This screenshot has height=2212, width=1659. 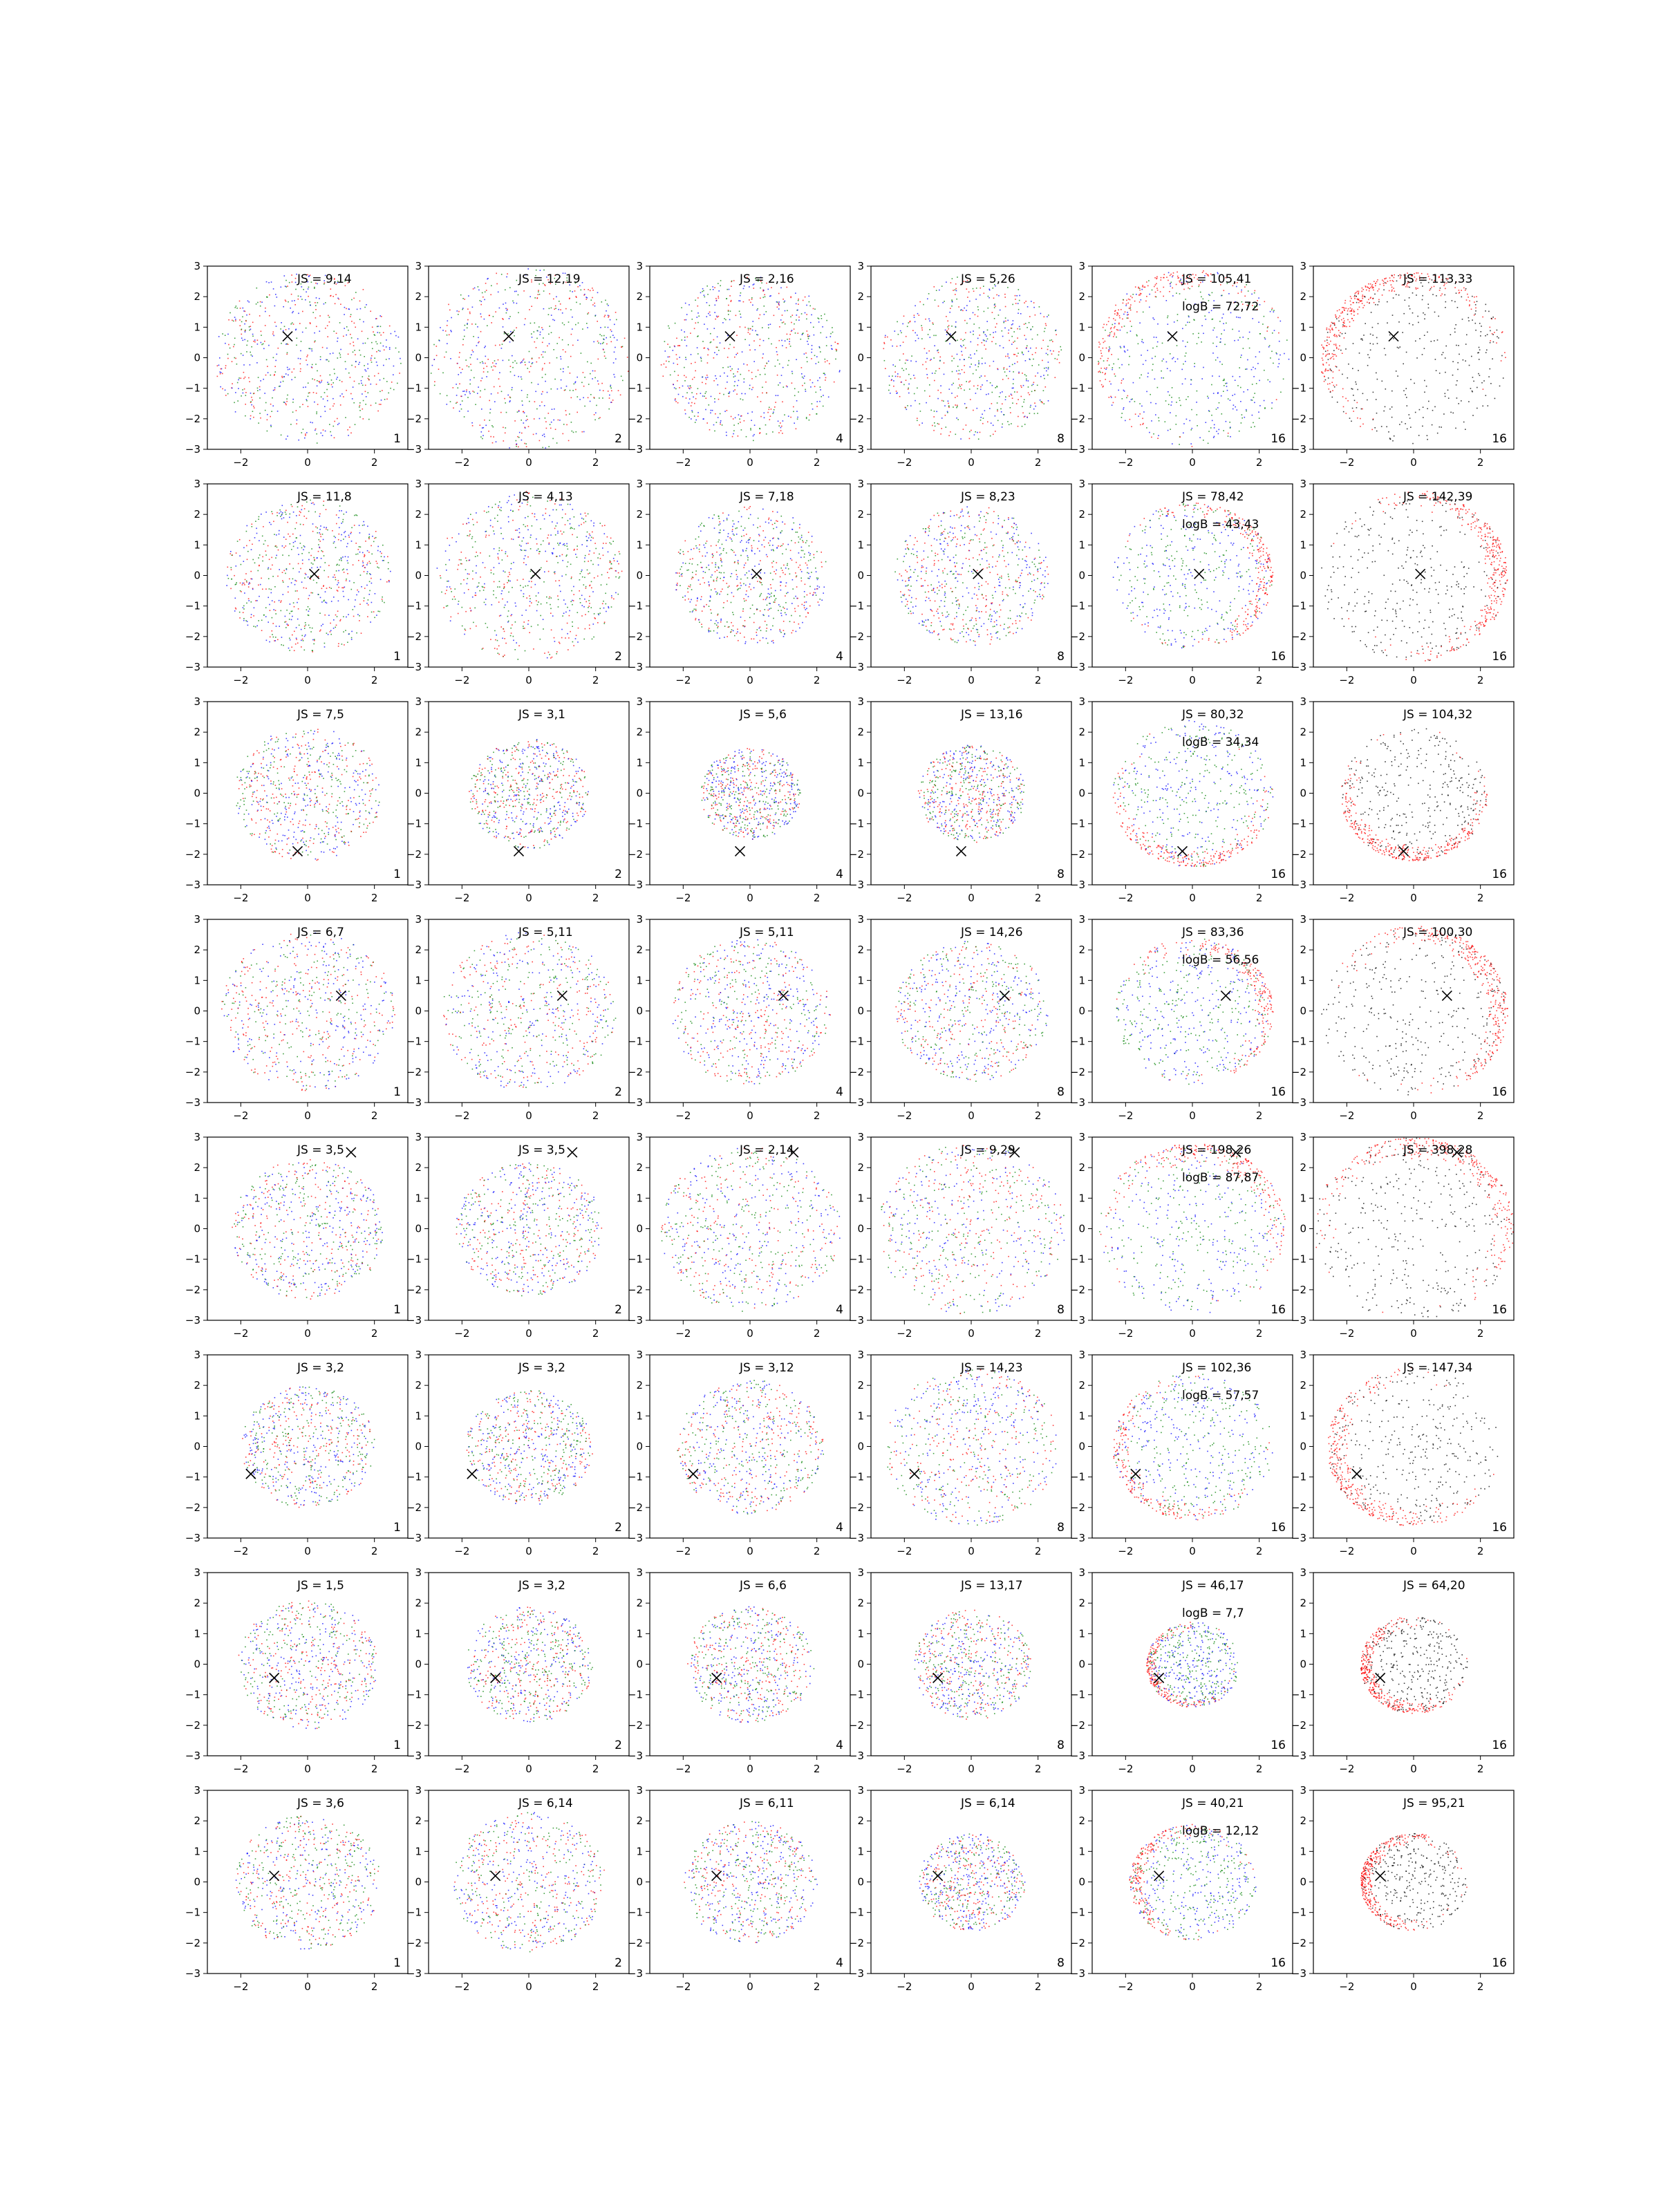 What do you see at coordinates (397, 657) in the screenshot?
I see `dimension-label: 1` at bounding box center [397, 657].